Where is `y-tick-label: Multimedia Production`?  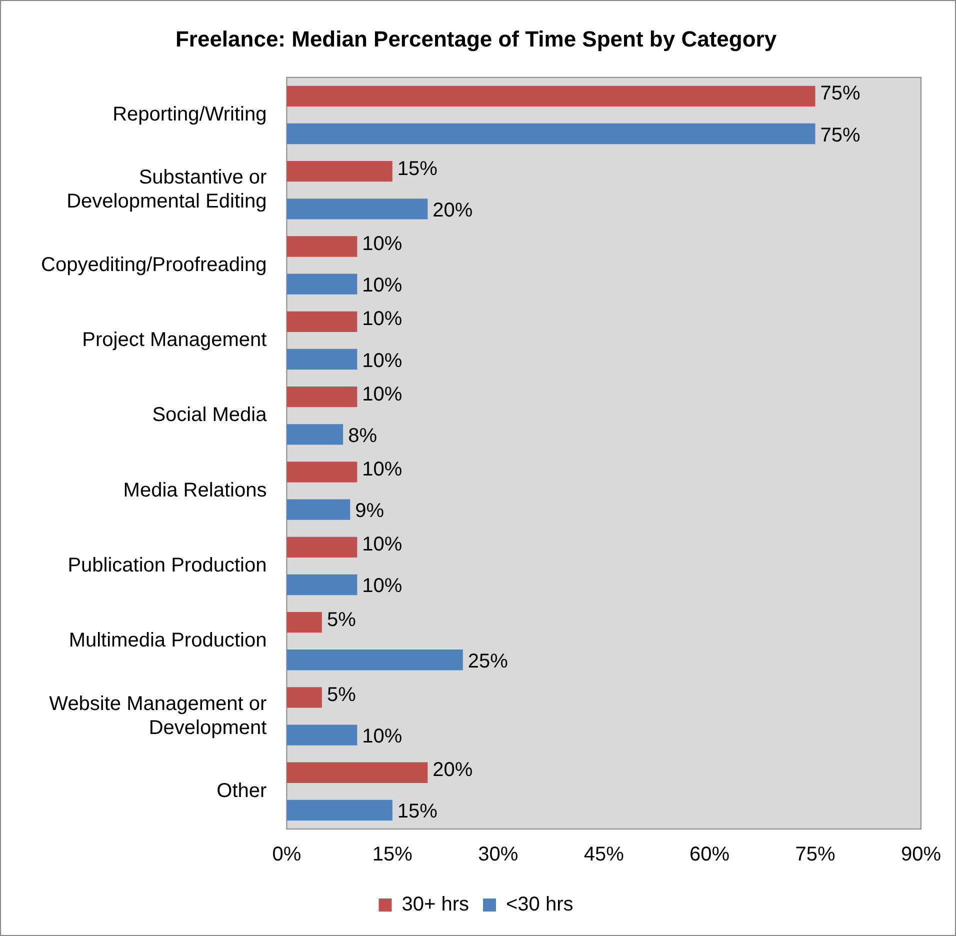 y-tick-label: Multimedia Production is located at coordinates (167, 641).